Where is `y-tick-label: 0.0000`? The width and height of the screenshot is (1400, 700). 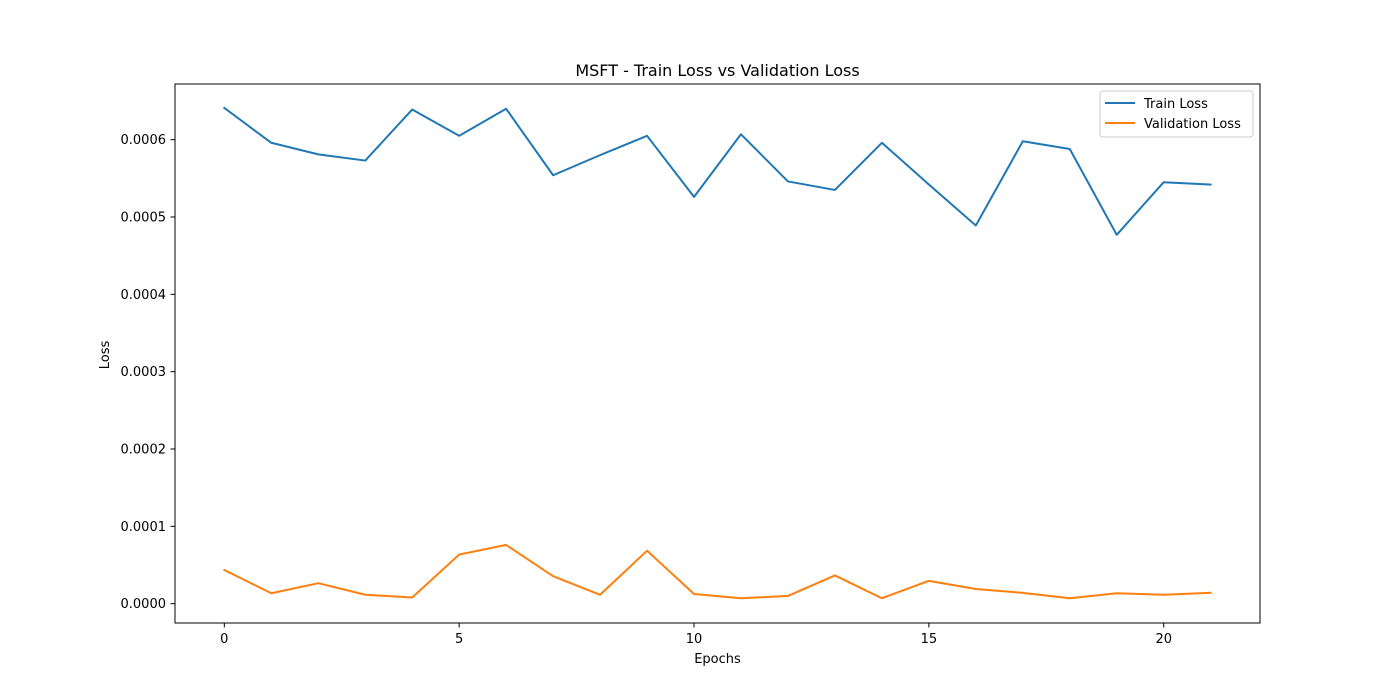 y-tick-label: 0.0000 is located at coordinates (144, 604).